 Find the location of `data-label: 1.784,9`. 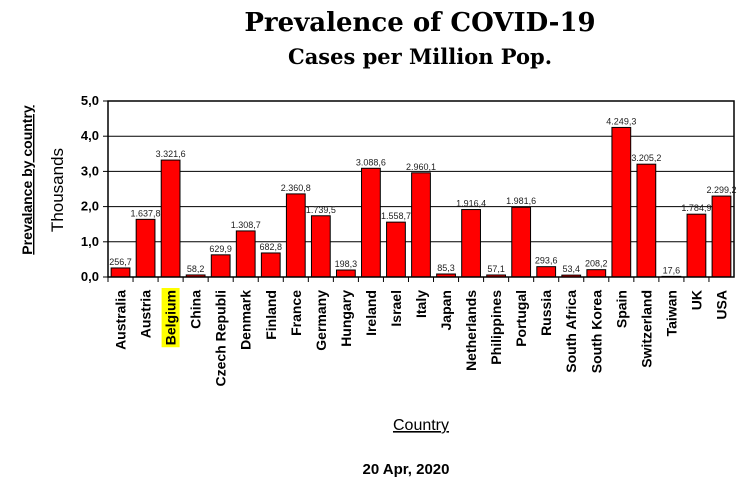

data-label: 1.784,9 is located at coordinates (696, 208).